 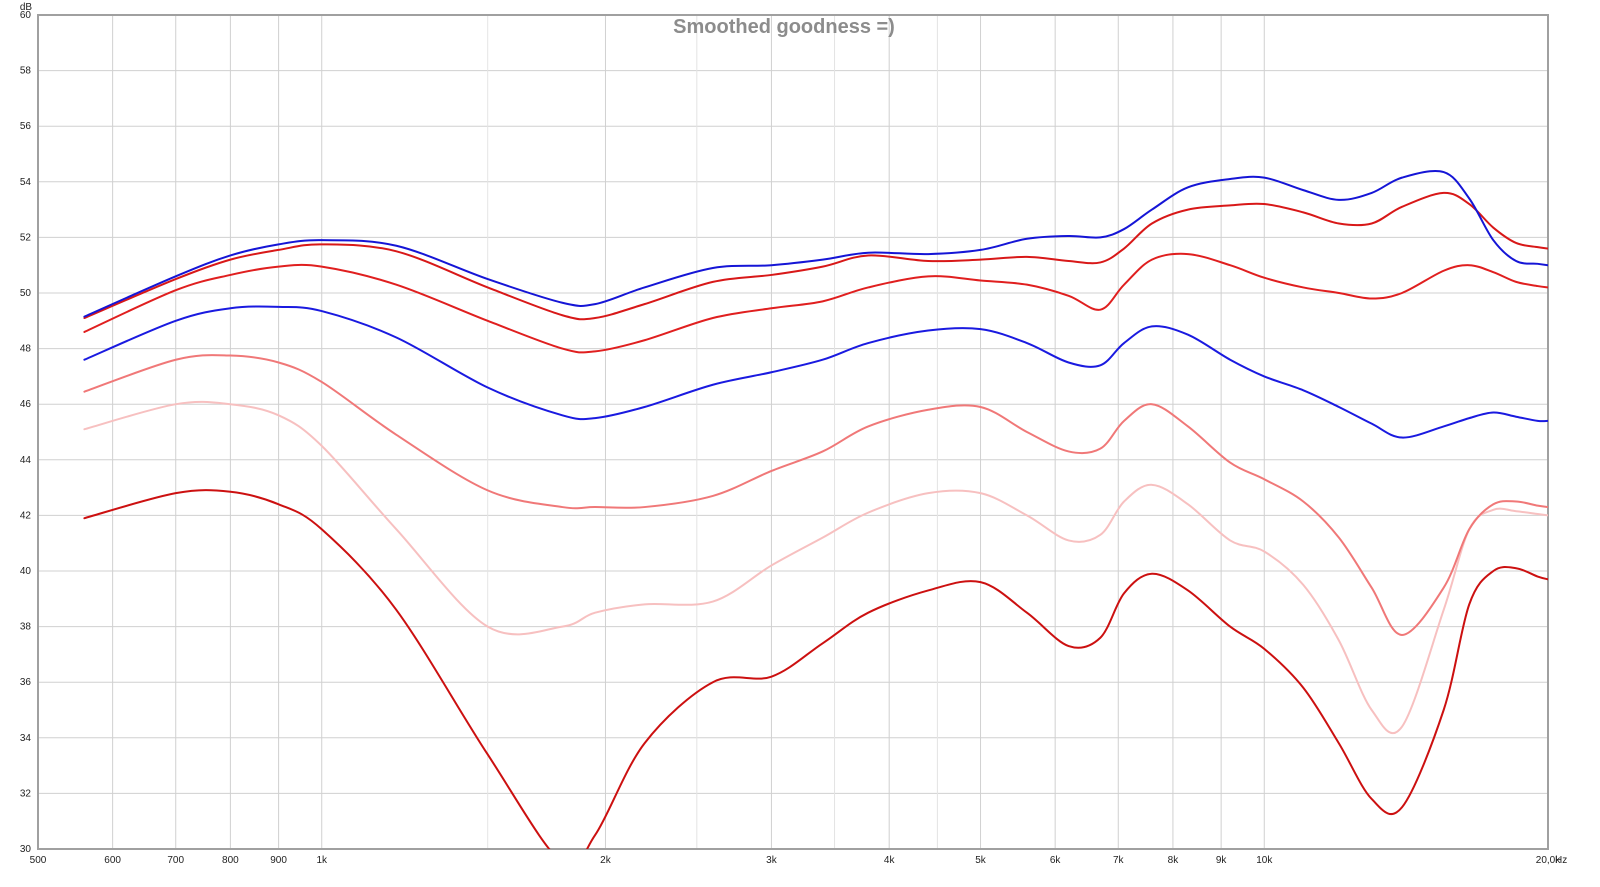 I want to click on y-tick-label: 60, so click(x=26, y=15).